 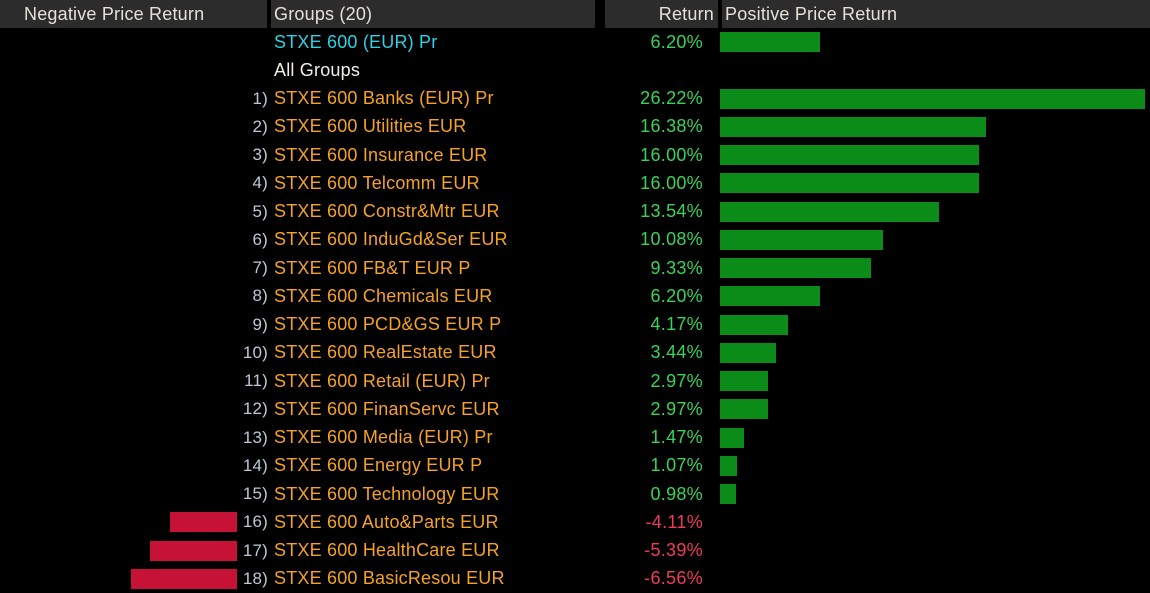 I want to click on column-header-return: Return, so click(x=661, y=14).